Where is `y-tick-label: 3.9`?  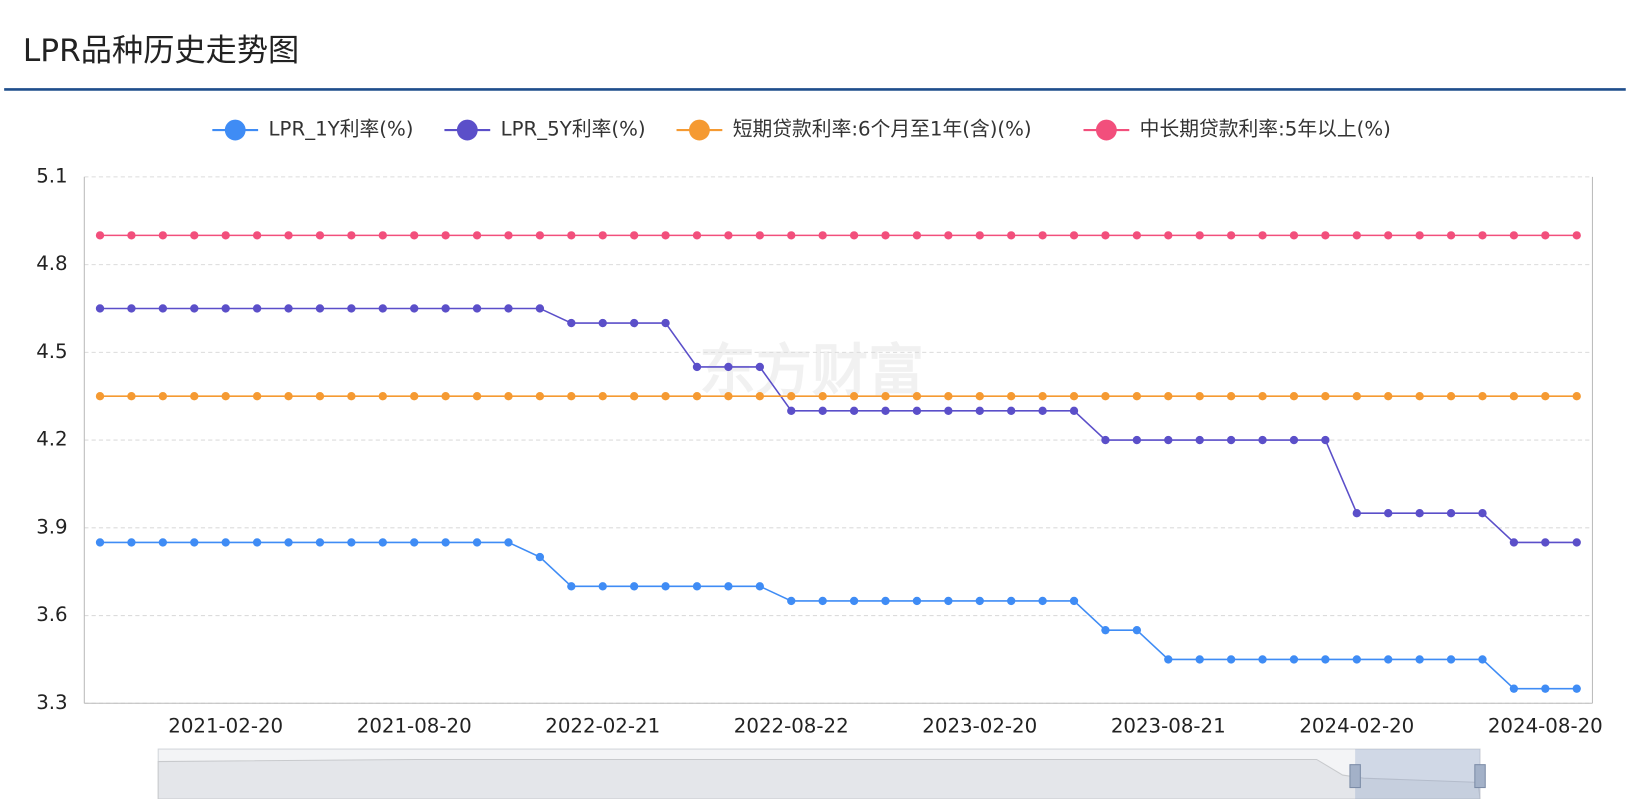
y-tick-label: 3.9 is located at coordinates (51, 526).